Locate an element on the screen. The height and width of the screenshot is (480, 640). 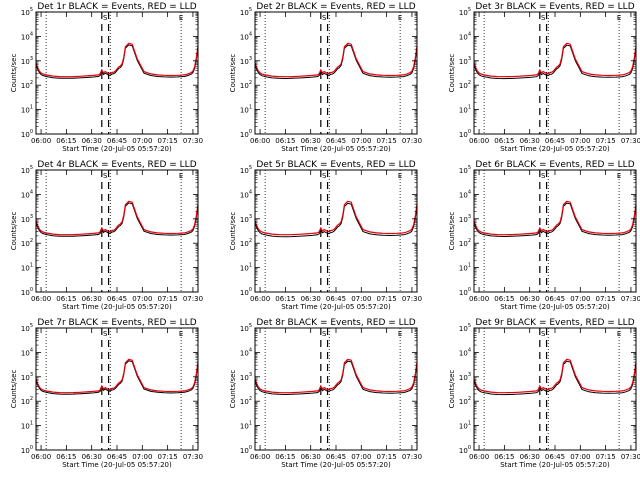
y-tick-label: 10⁴ is located at coordinates (465, 36).